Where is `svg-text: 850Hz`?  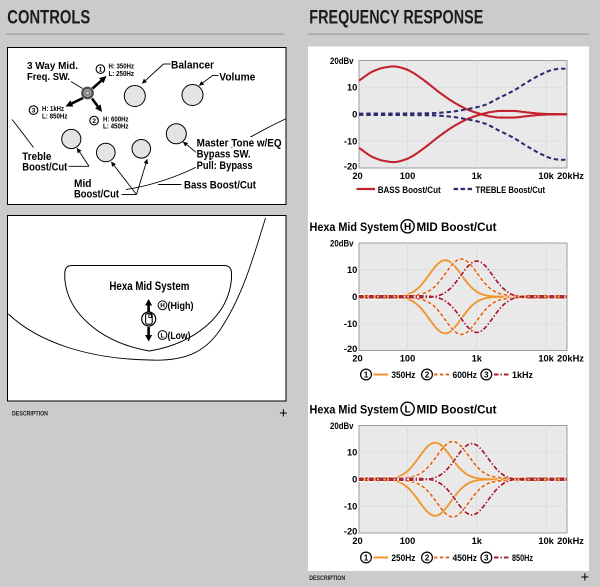 svg-text: 850Hz is located at coordinates (522, 557).